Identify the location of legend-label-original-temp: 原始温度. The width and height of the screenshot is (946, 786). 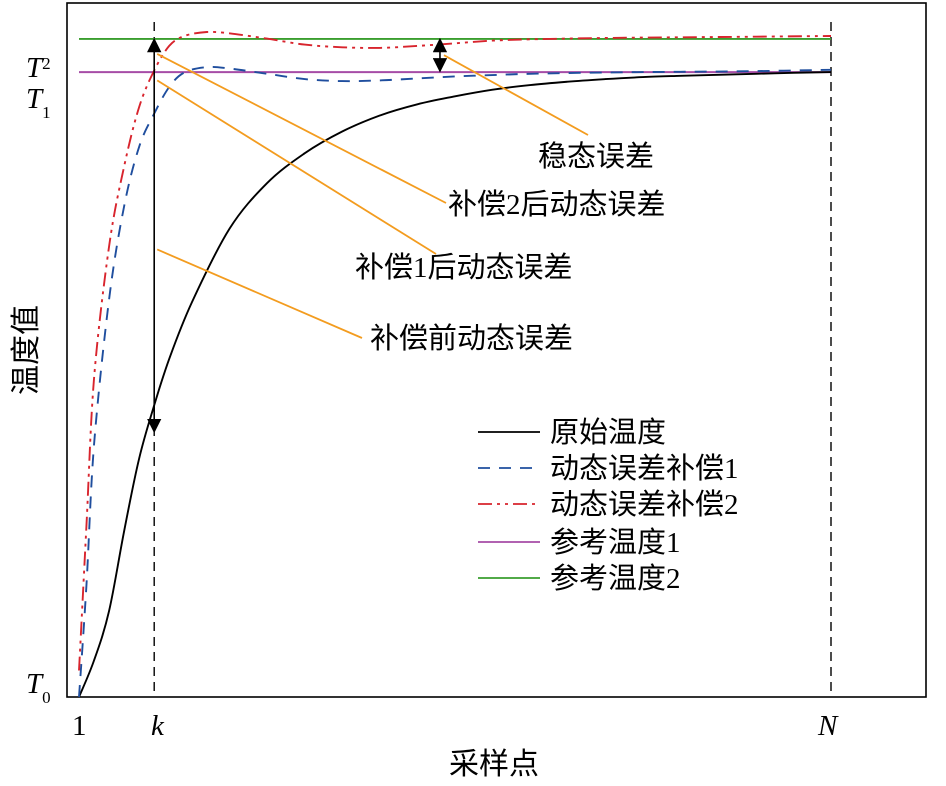
(608, 432).